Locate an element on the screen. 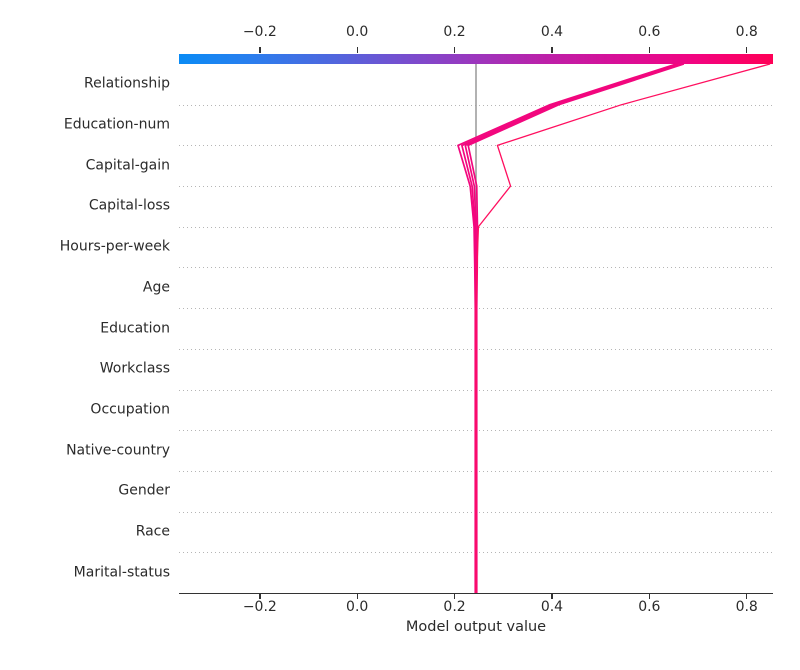  feature-label-relationship: Relationship is located at coordinates (127, 83).